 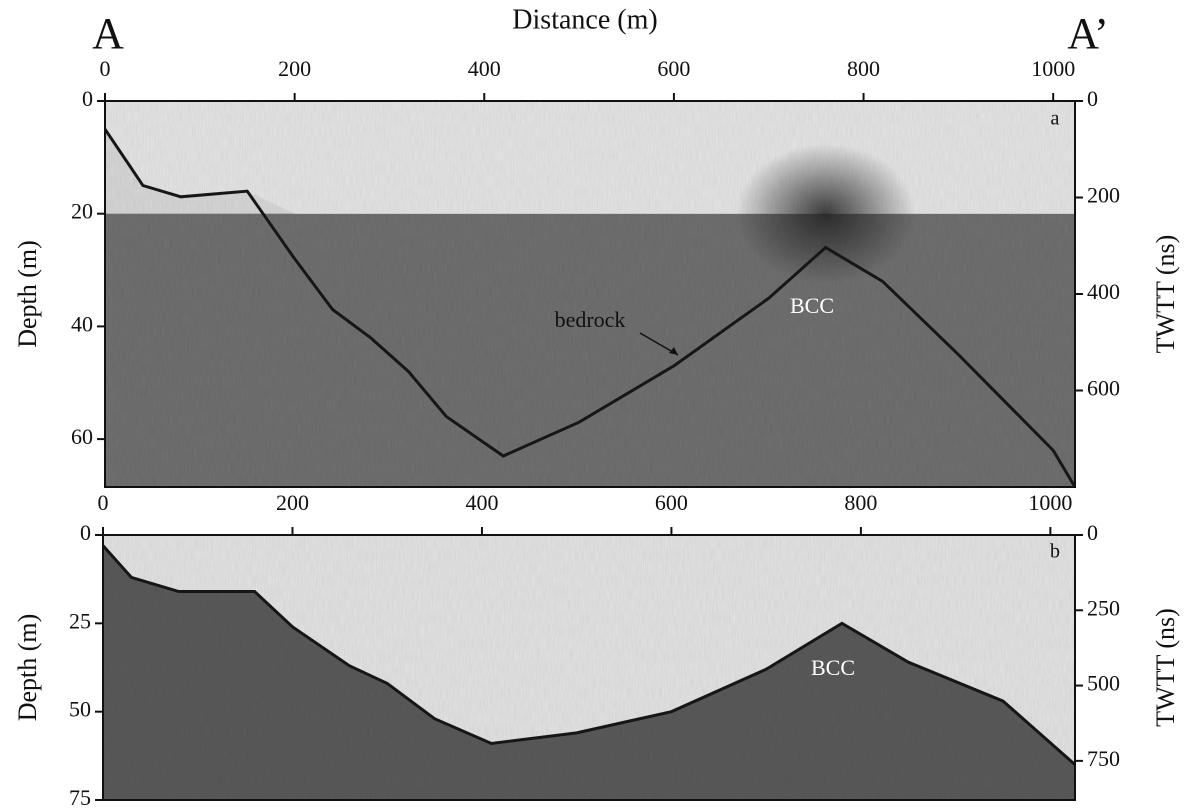 I want to click on y2-tick-label: 200, so click(x=1103, y=195).